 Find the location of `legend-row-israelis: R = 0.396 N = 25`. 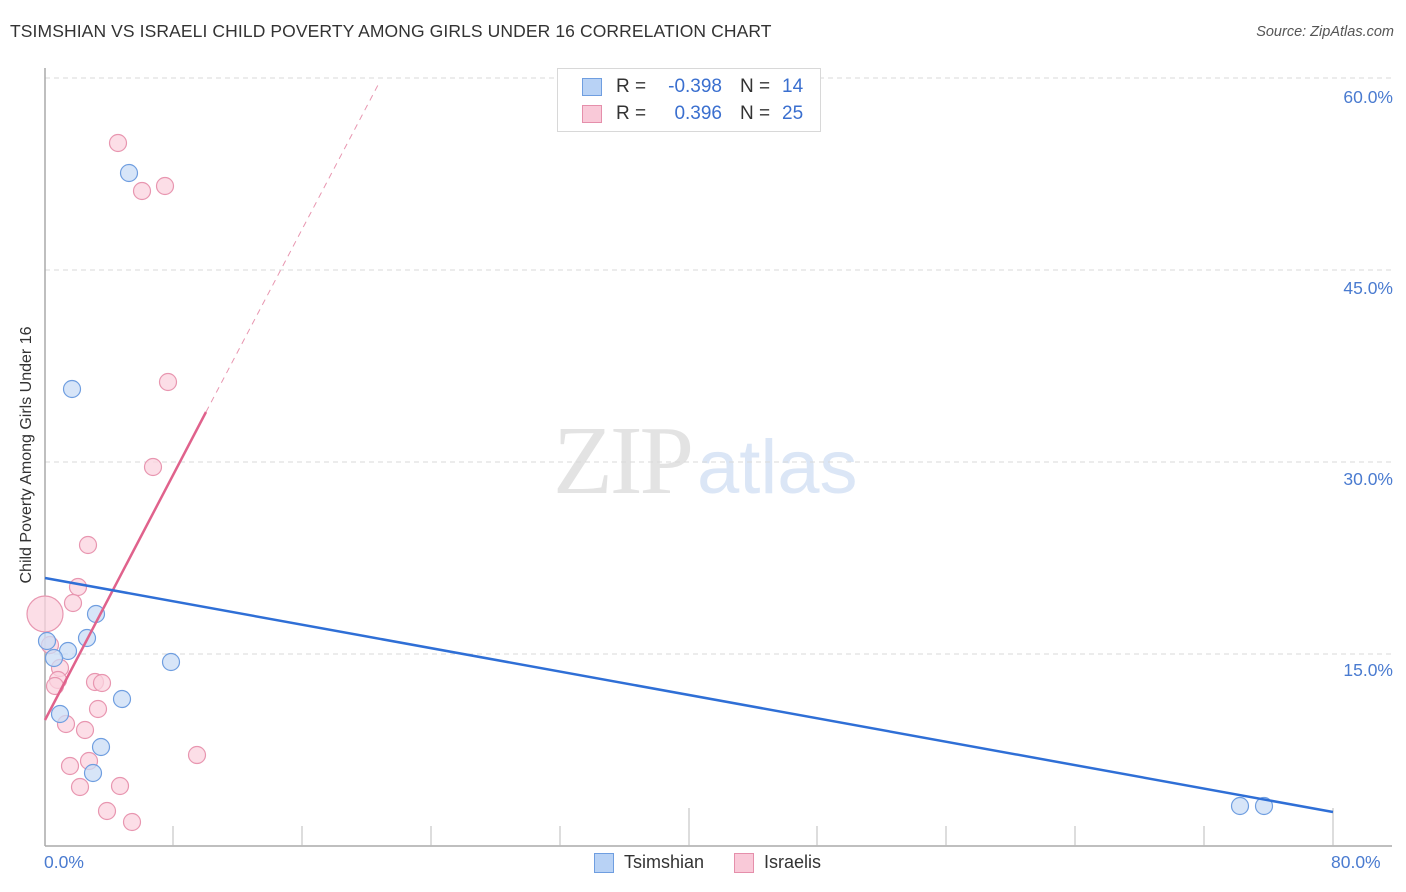

legend-row-israelis: R = 0.396 N = 25 is located at coordinates (692, 114).